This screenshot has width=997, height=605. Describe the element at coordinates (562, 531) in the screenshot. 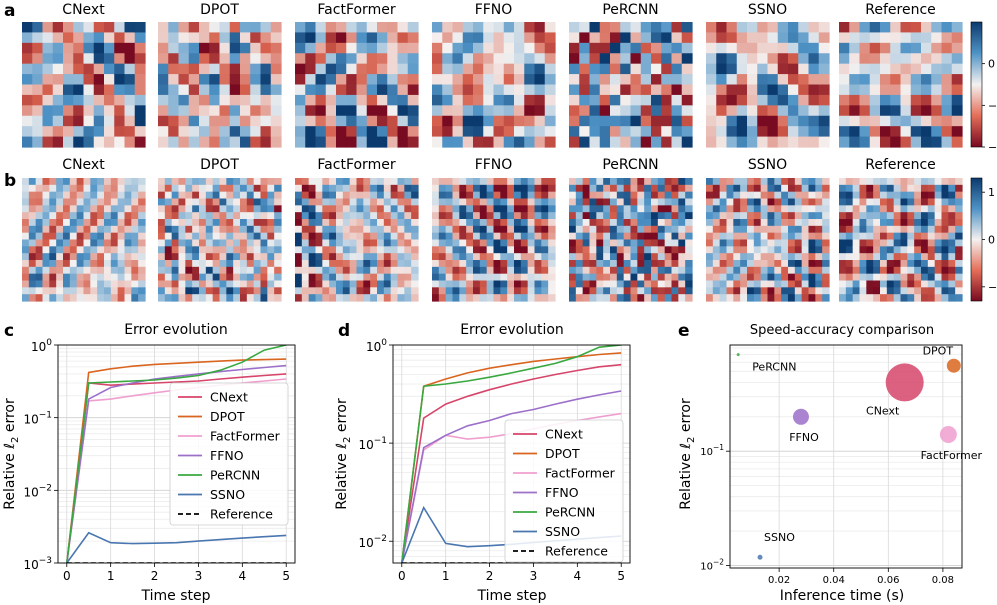

I see `legend-label-d-ssno: SSNO` at that location.